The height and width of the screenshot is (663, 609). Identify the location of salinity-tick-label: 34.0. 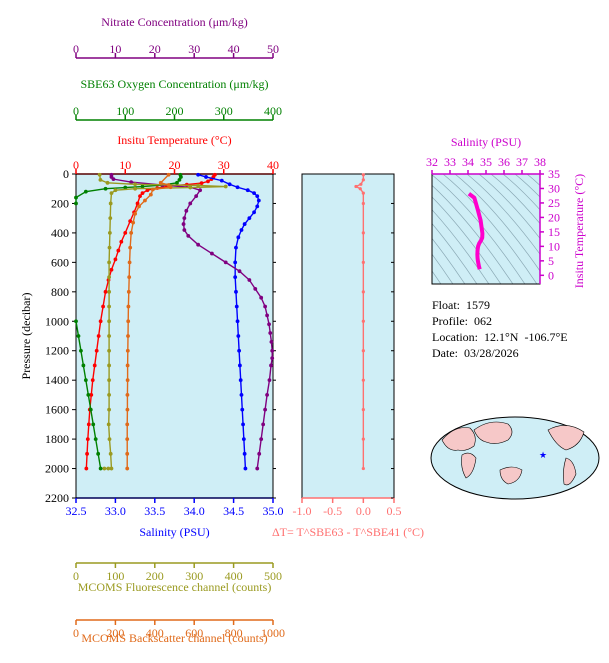
(194, 511).